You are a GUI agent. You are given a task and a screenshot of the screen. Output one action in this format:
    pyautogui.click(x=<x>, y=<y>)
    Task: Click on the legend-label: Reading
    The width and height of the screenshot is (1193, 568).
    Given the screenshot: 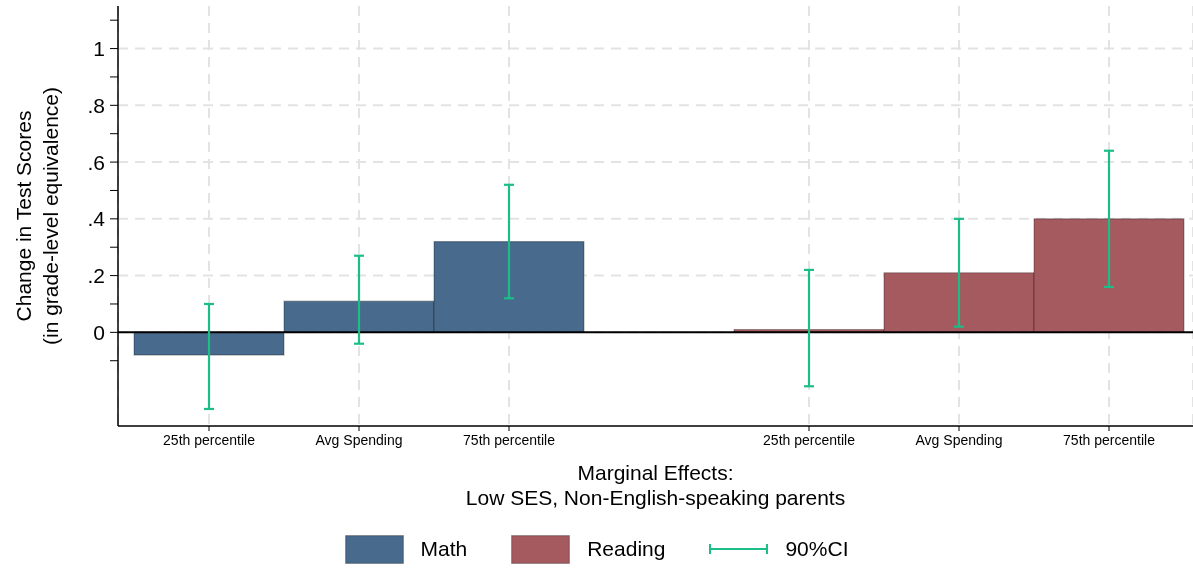 What is the action you would take?
    pyautogui.click(x=626, y=549)
    